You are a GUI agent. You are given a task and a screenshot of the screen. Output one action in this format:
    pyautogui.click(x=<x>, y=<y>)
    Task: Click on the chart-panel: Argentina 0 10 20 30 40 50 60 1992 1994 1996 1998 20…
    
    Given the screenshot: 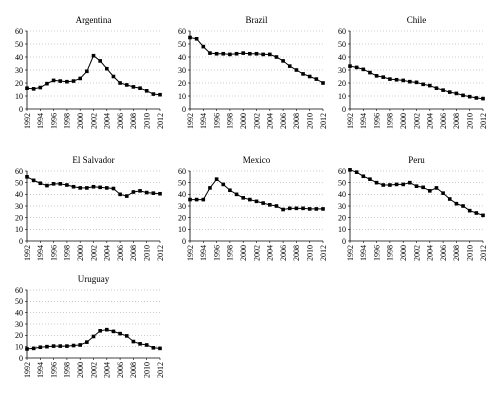 What is the action you would take?
    pyautogui.click(x=90, y=72)
    